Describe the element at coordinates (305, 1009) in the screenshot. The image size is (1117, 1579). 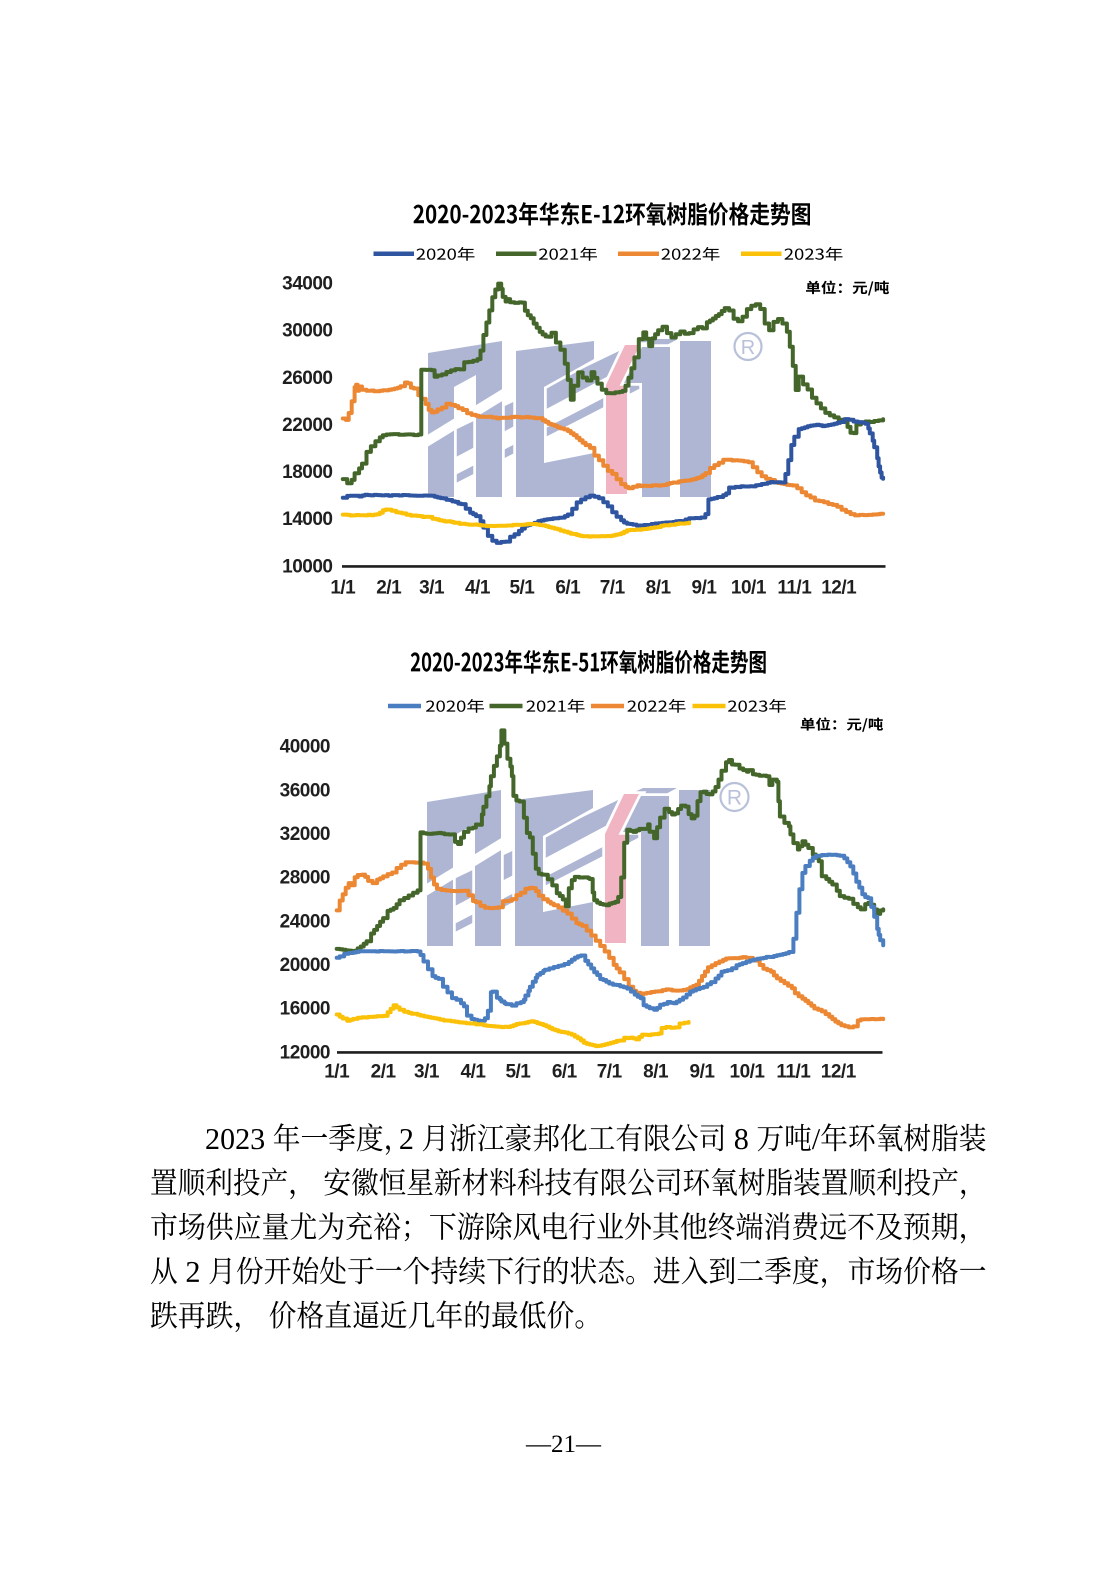
I see `svg-text: 16000` at that location.